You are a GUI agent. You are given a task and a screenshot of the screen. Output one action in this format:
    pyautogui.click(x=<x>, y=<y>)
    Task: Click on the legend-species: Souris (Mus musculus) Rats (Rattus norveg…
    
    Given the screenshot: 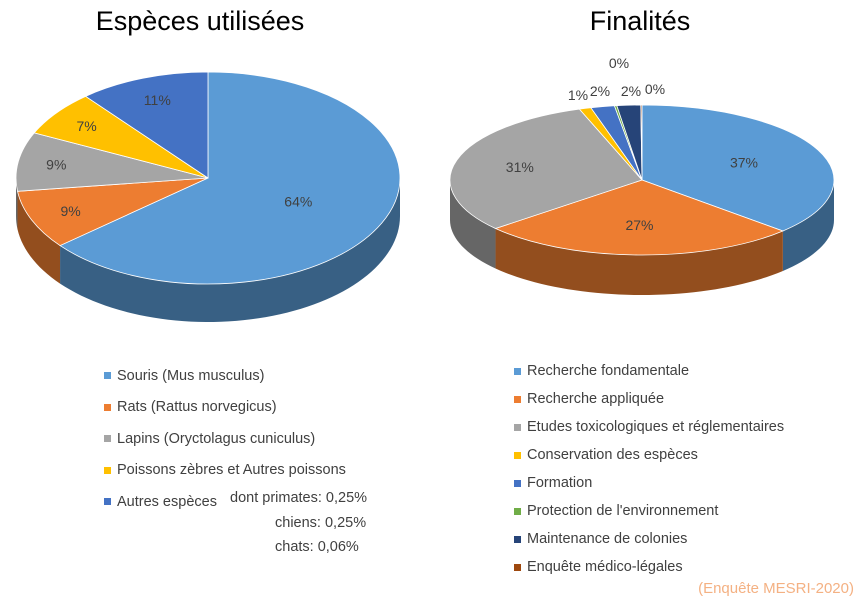 What is the action you would take?
    pyautogui.click(x=225, y=439)
    